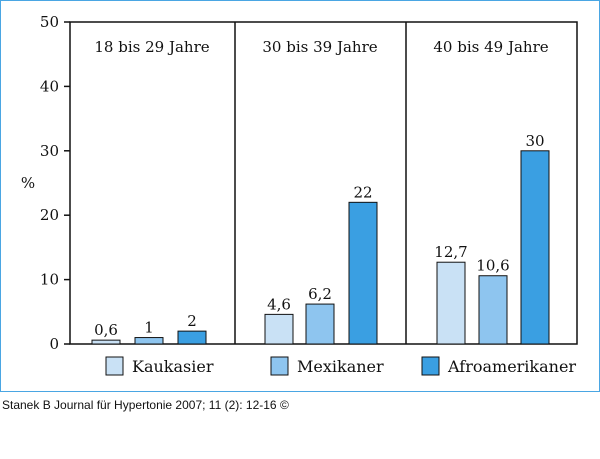  What do you see at coordinates (49, 151) in the screenshot?
I see `y-tick-label: 30` at bounding box center [49, 151].